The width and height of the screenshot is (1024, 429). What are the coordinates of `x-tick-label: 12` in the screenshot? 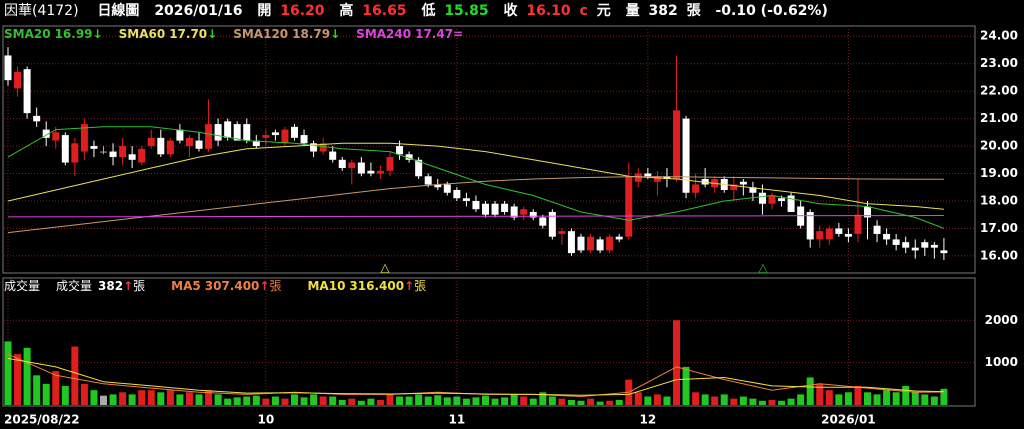 It's located at (647, 420).